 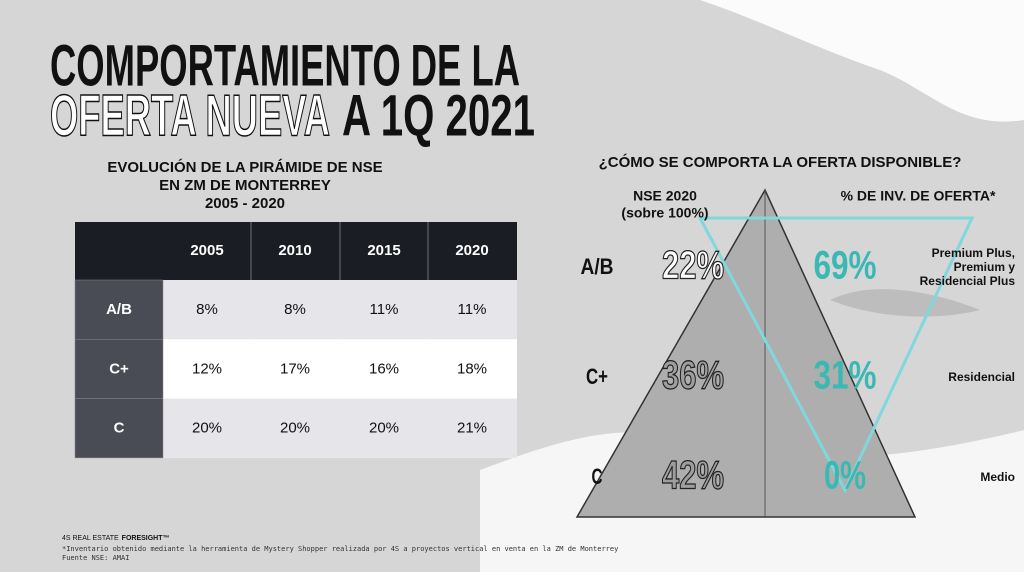 I want to click on row-label: A/B, so click(x=119, y=309).